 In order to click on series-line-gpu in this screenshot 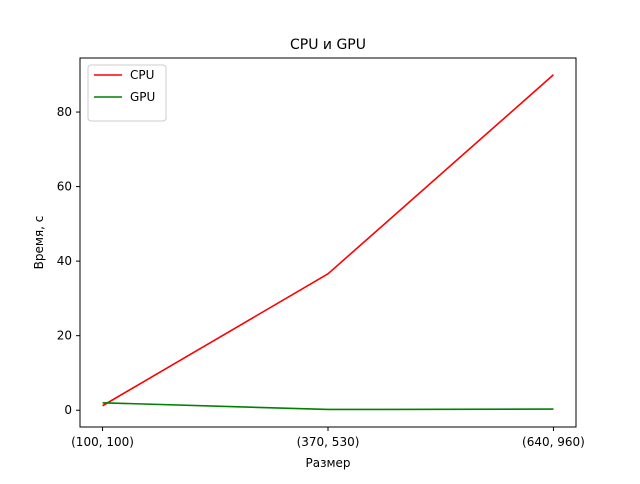, I will do `click(328, 406)`.